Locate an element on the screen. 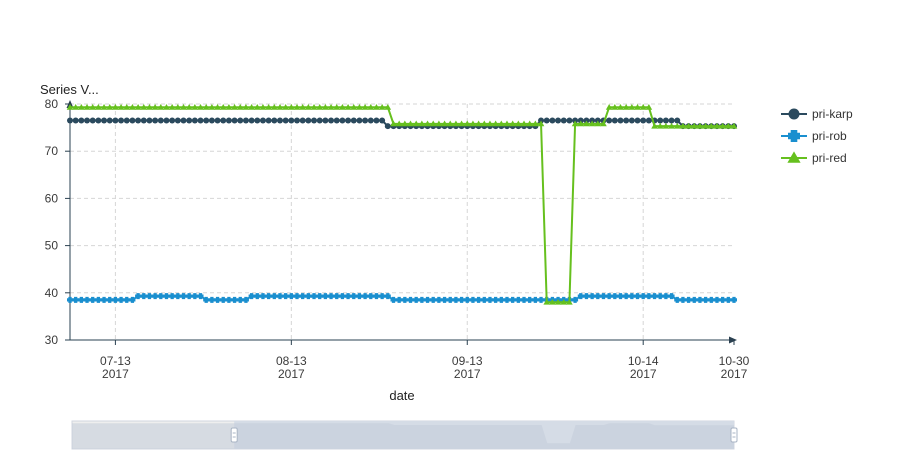 The height and width of the screenshot is (460, 903). legend-item-pri-red: pri-red is located at coordinates (814, 158).